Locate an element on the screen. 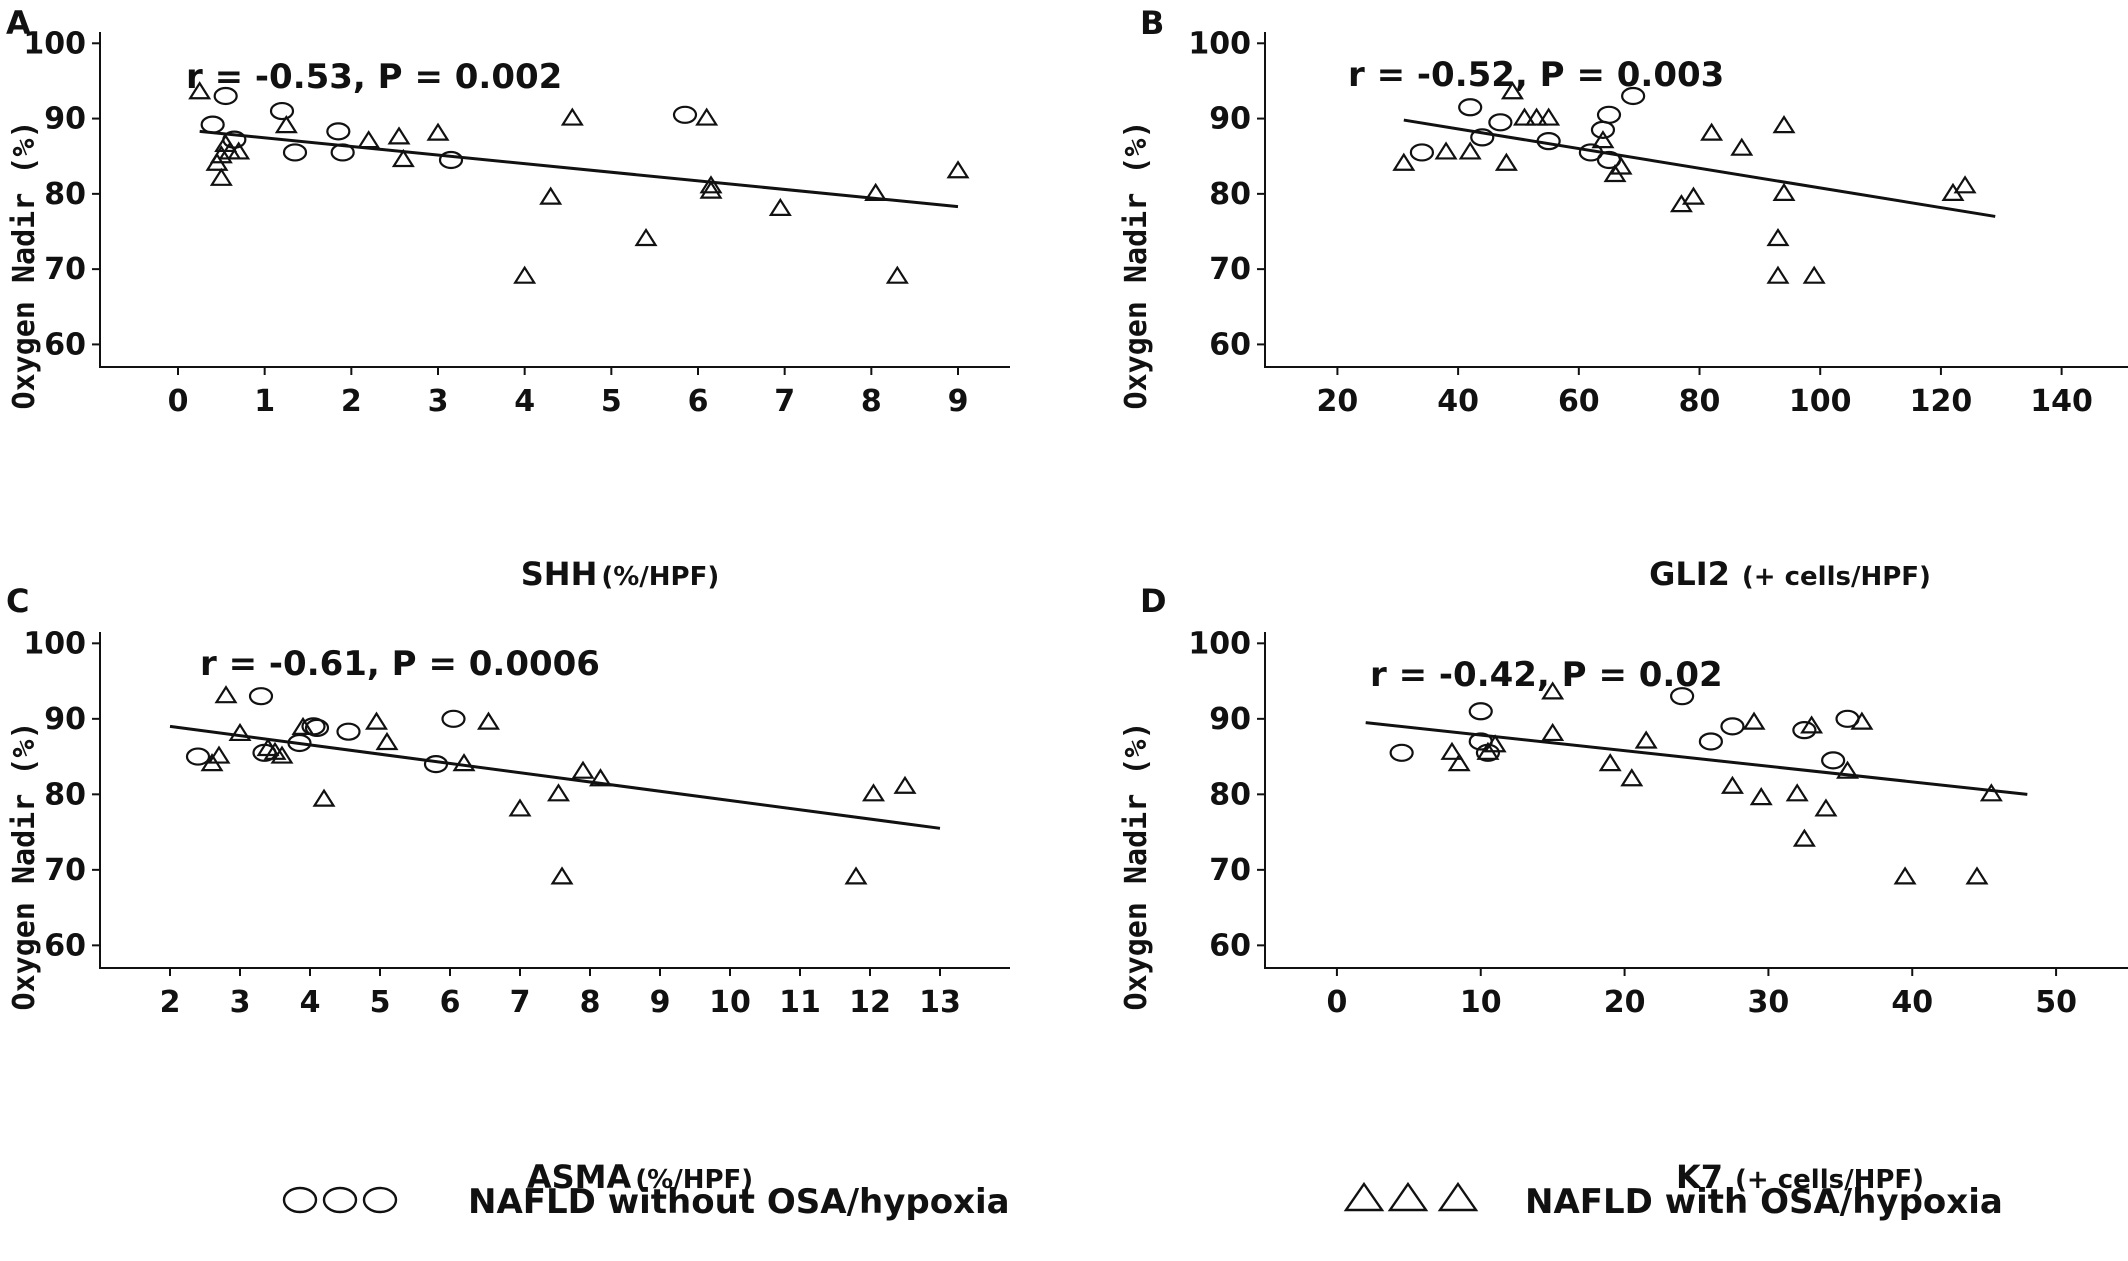 Image resolution: width=2128 pixels, height=1261 pixels. x-tick-label-d: 50 is located at coordinates (2056, 1002).